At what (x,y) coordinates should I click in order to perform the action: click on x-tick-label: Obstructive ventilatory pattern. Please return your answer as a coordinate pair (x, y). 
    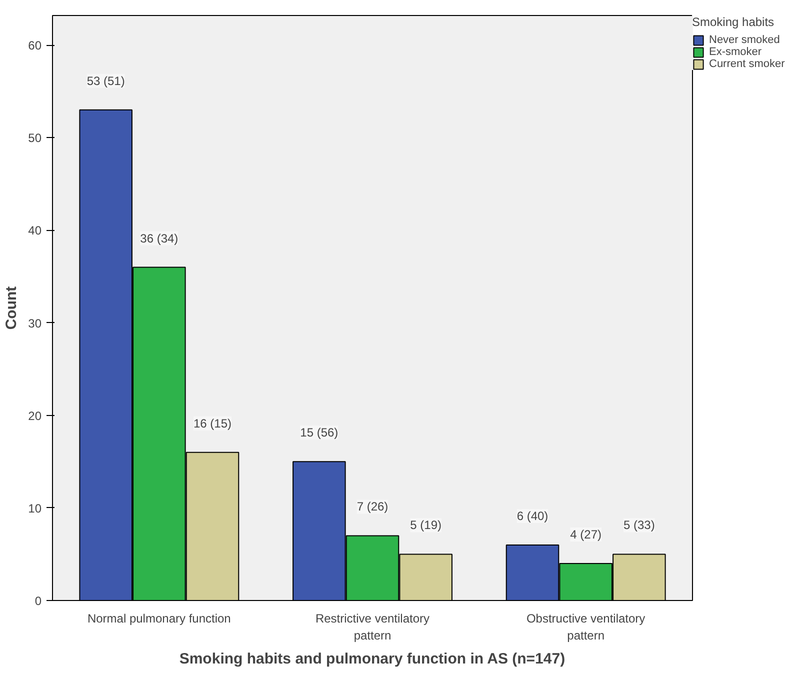
    Looking at the image, I should click on (586, 627).